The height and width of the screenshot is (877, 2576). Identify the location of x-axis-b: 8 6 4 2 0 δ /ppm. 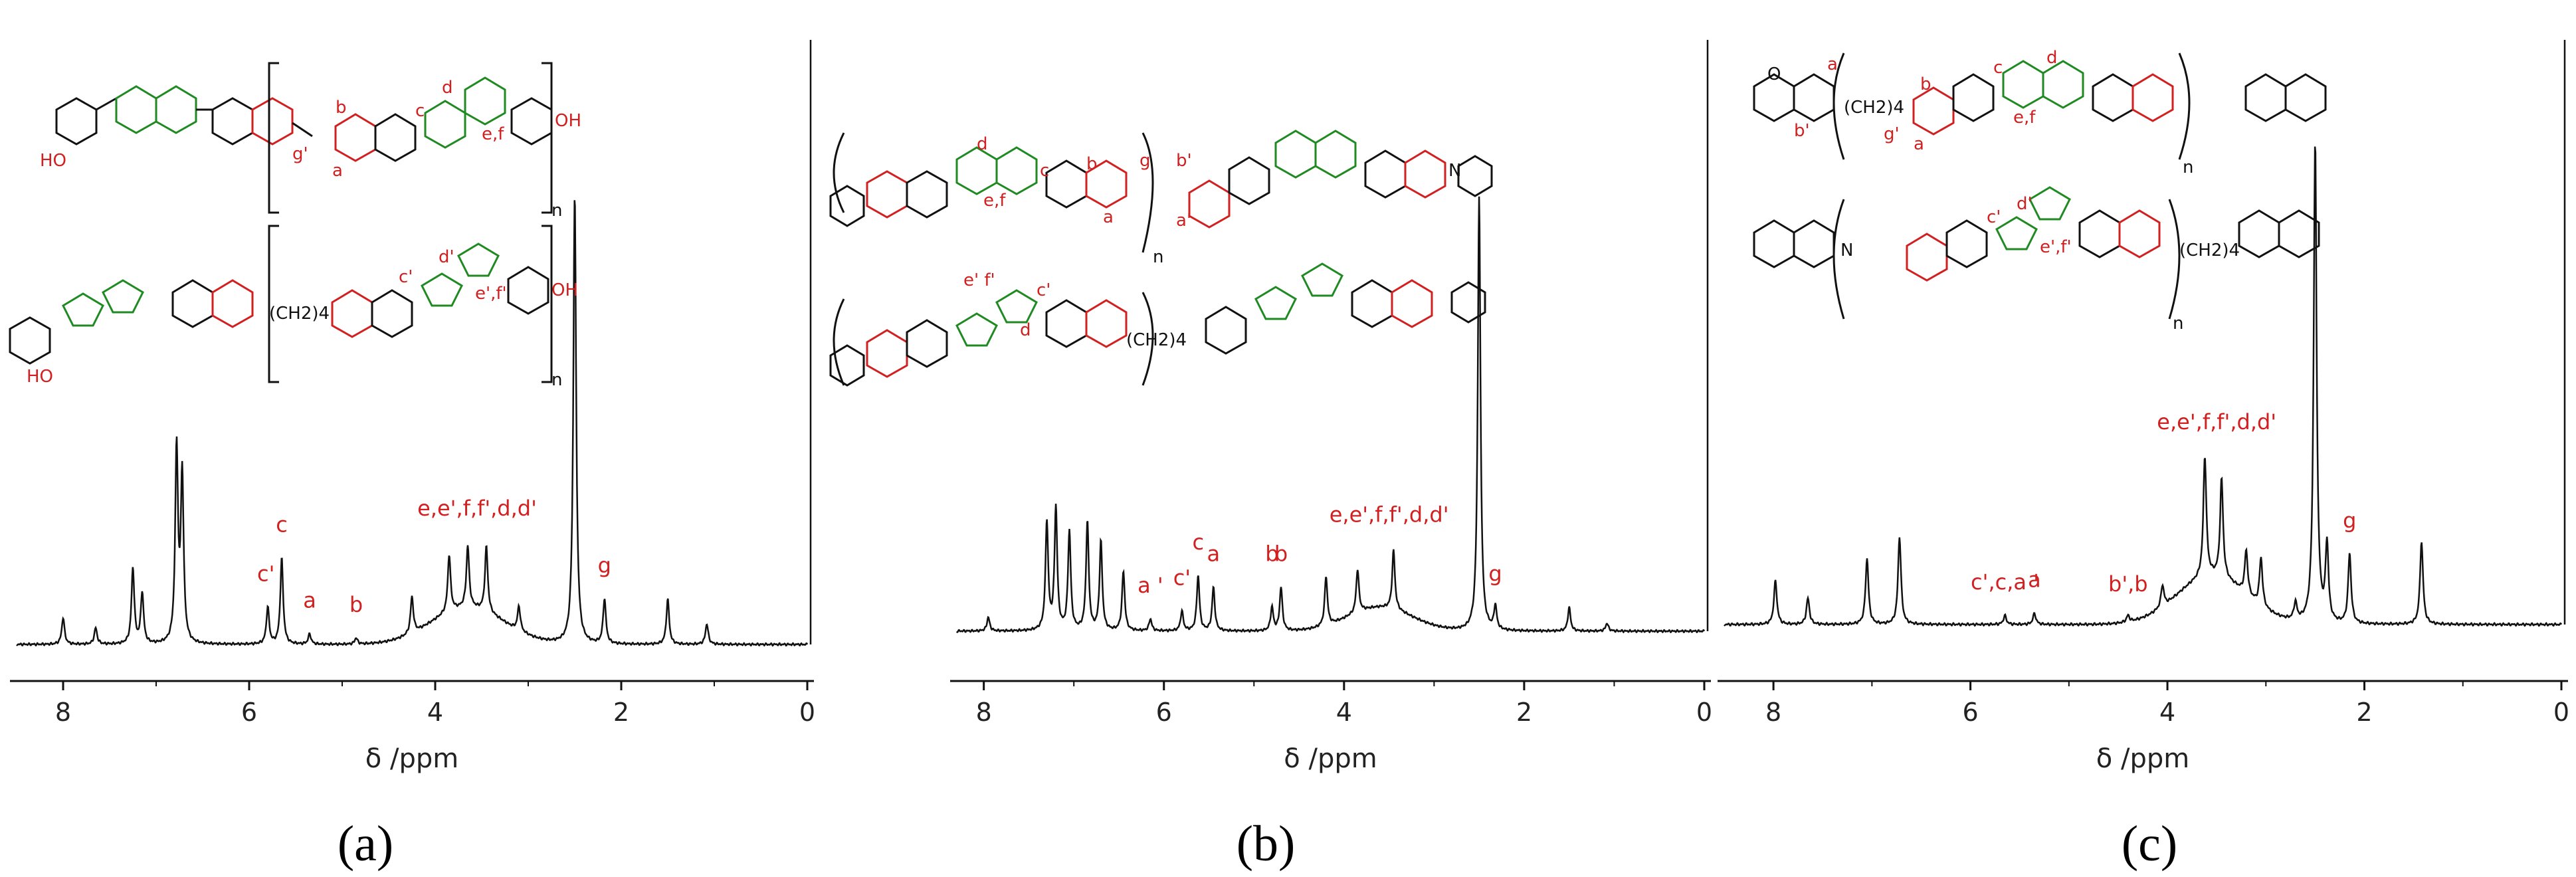
(1331, 727).